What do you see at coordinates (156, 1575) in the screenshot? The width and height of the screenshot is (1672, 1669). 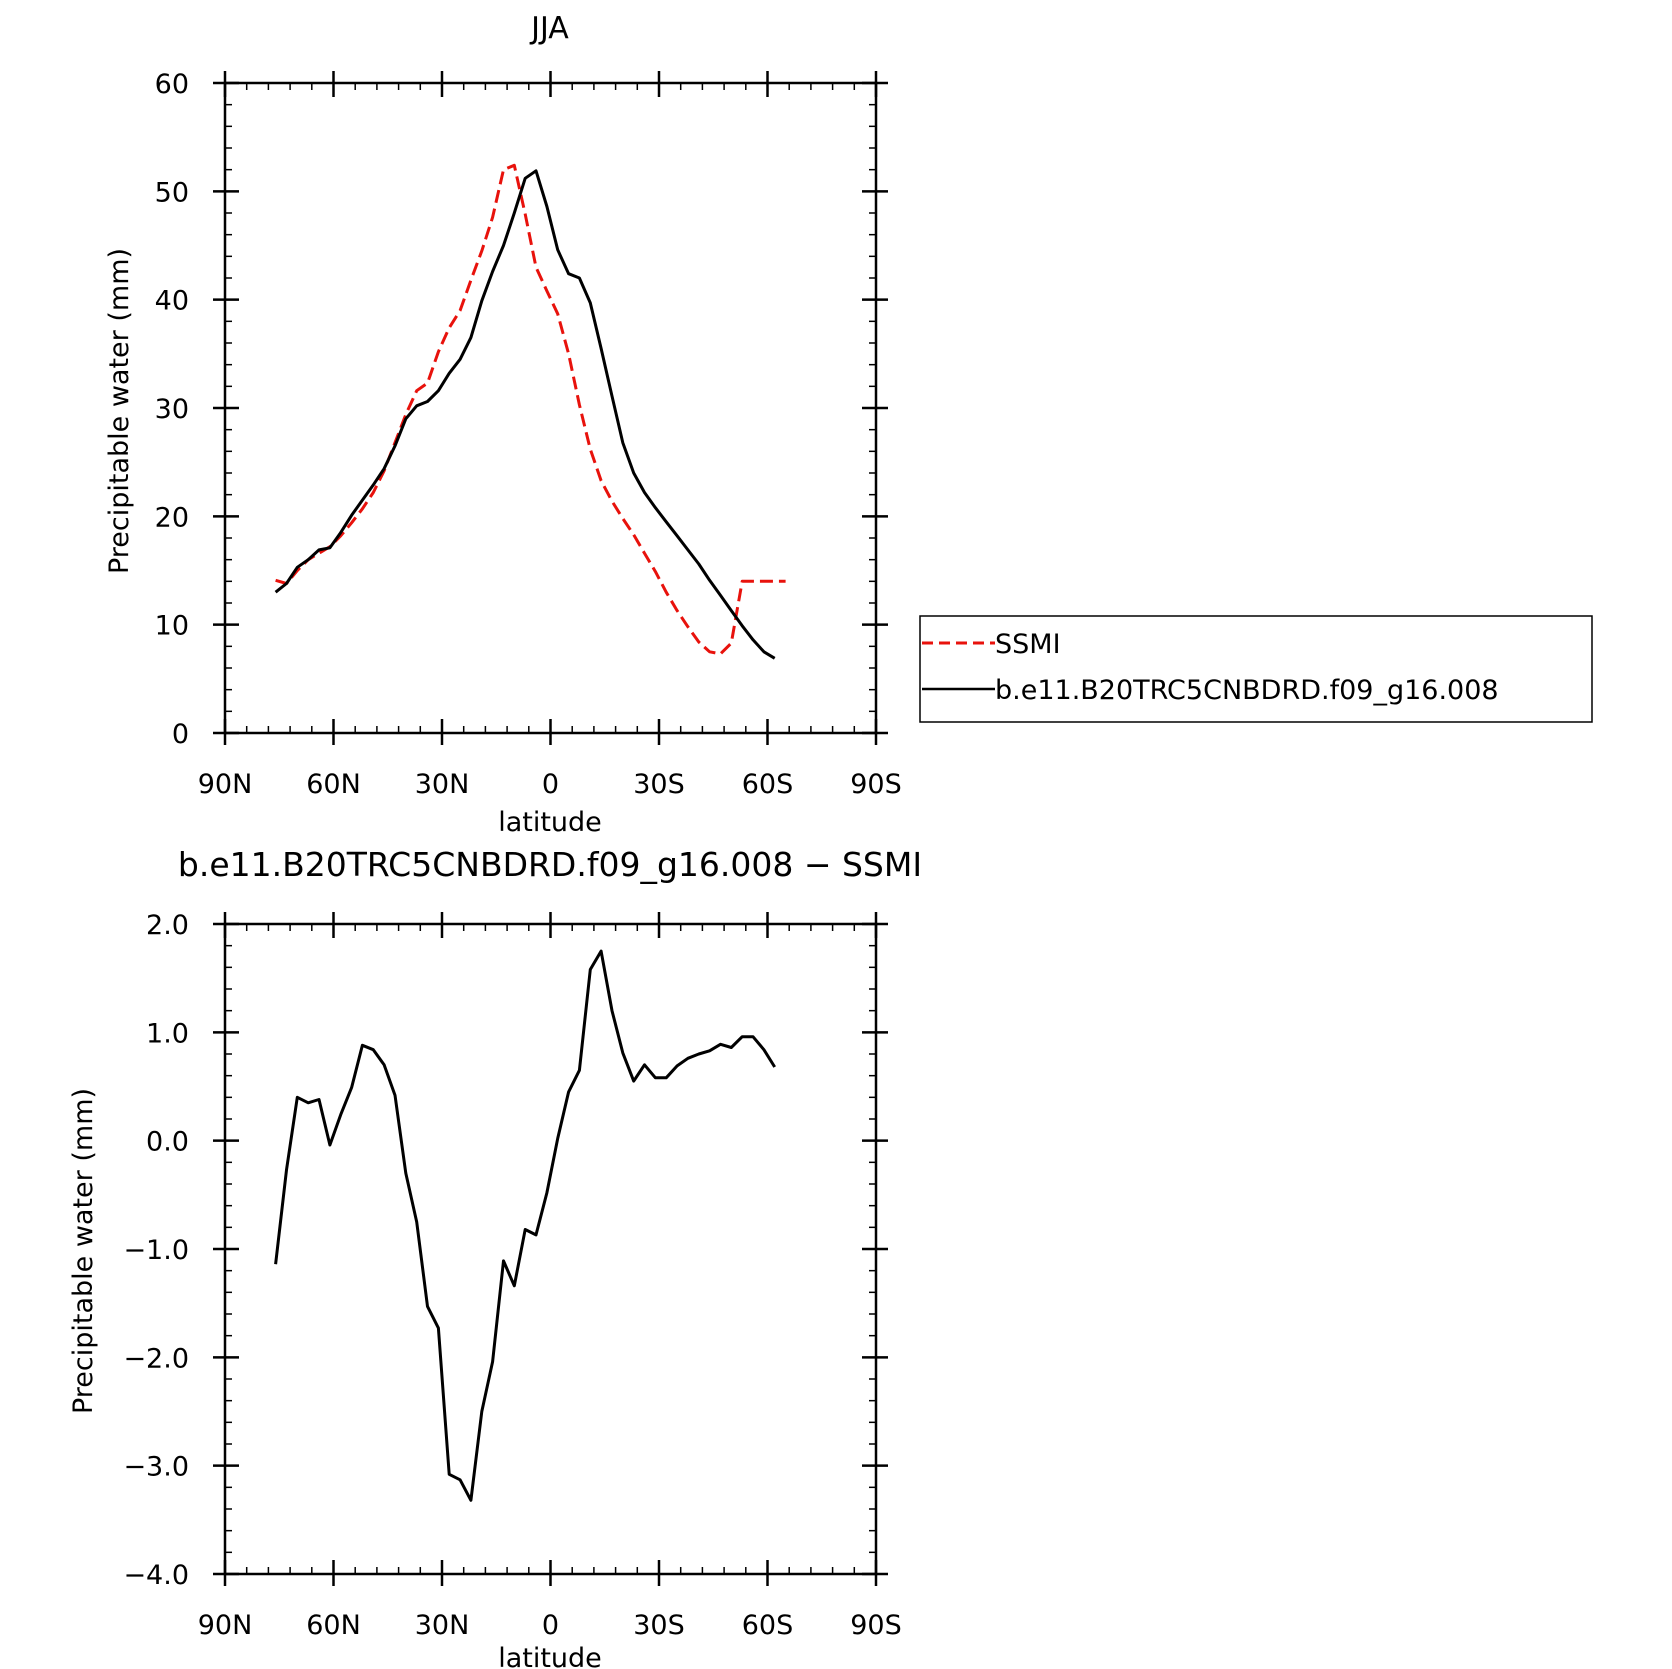 I see `y-tick-label: −4.0` at bounding box center [156, 1575].